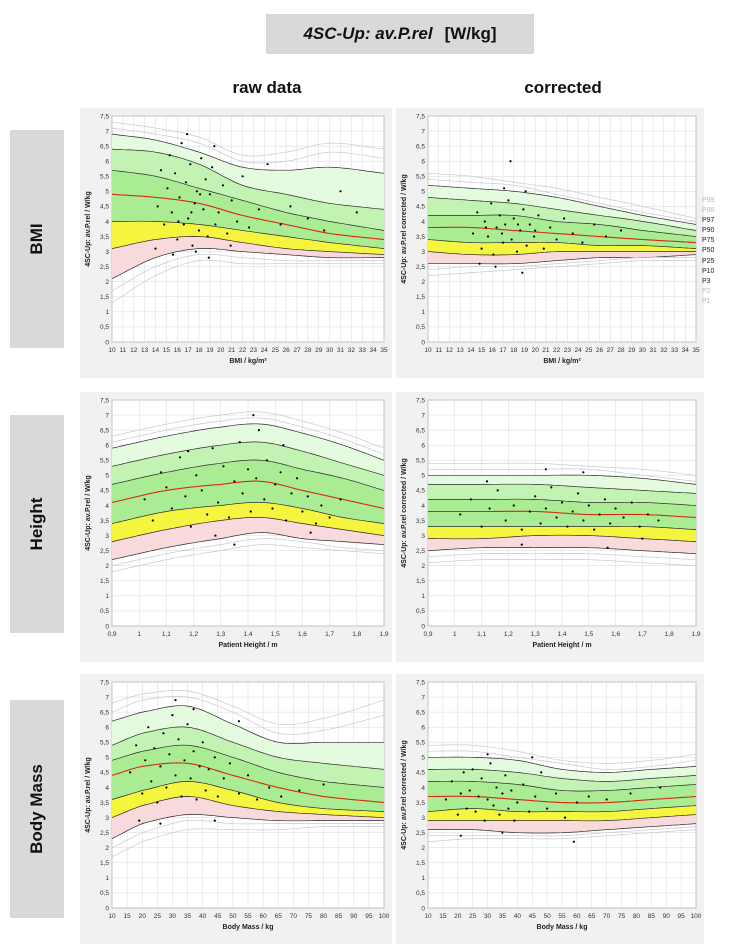 The height and width of the screenshot is (944, 754). Describe the element at coordinates (221, 350) in the screenshot. I see `x-tick-label: 20` at that location.